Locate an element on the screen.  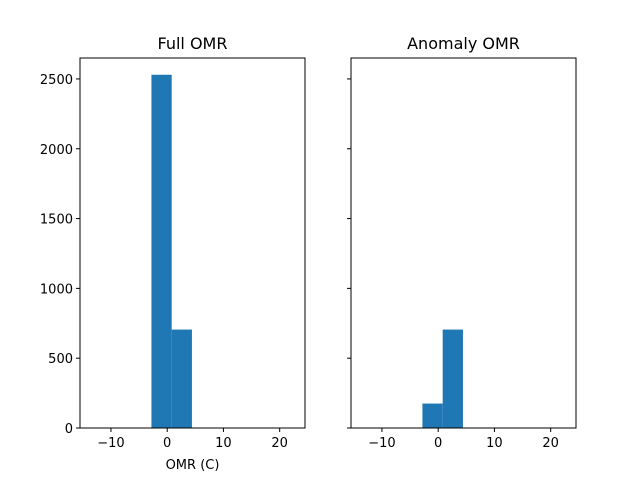
chart-title: Anomaly OMR is located at coordinates (463, 43).